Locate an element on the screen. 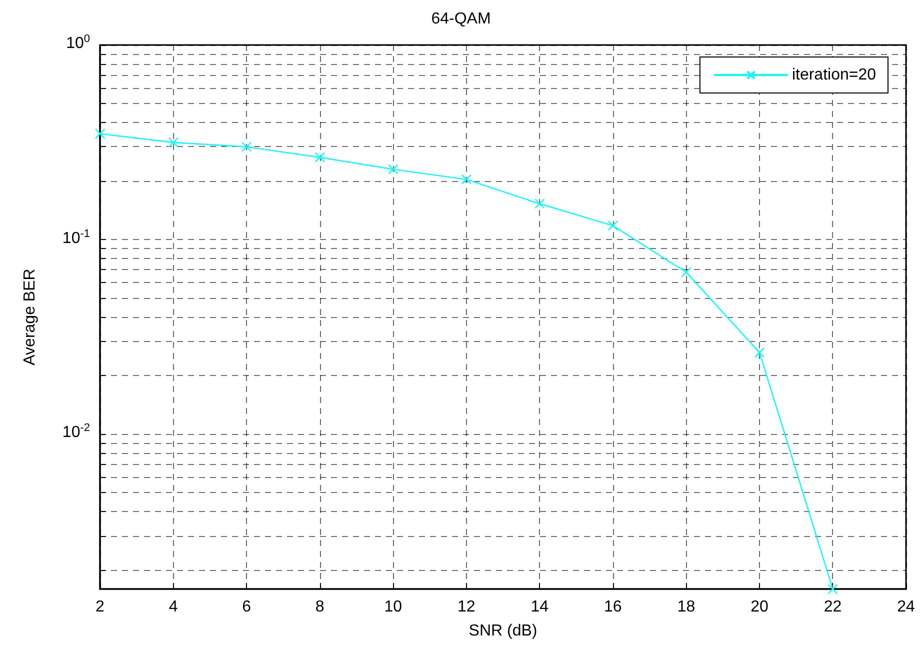  x-tick-label: 24 is located at coordinates (906, 607).